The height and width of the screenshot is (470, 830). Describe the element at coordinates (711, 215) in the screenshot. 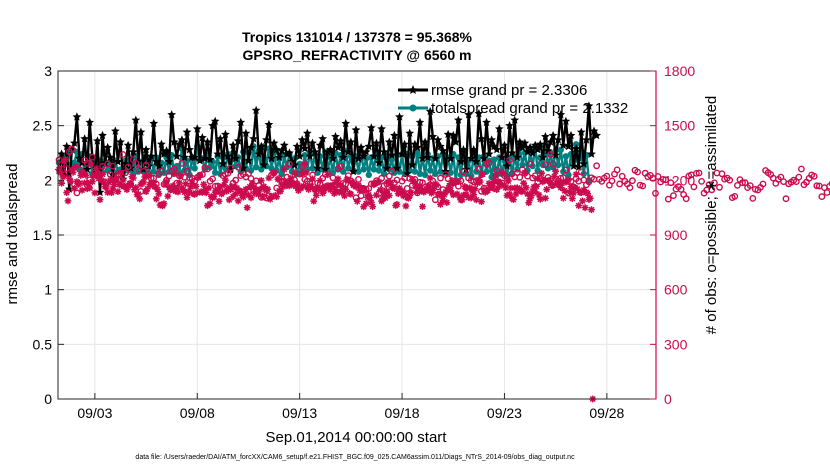

I see `y-axis-label-right: # of obs: o=possible; ∗=assimilated` at that location.